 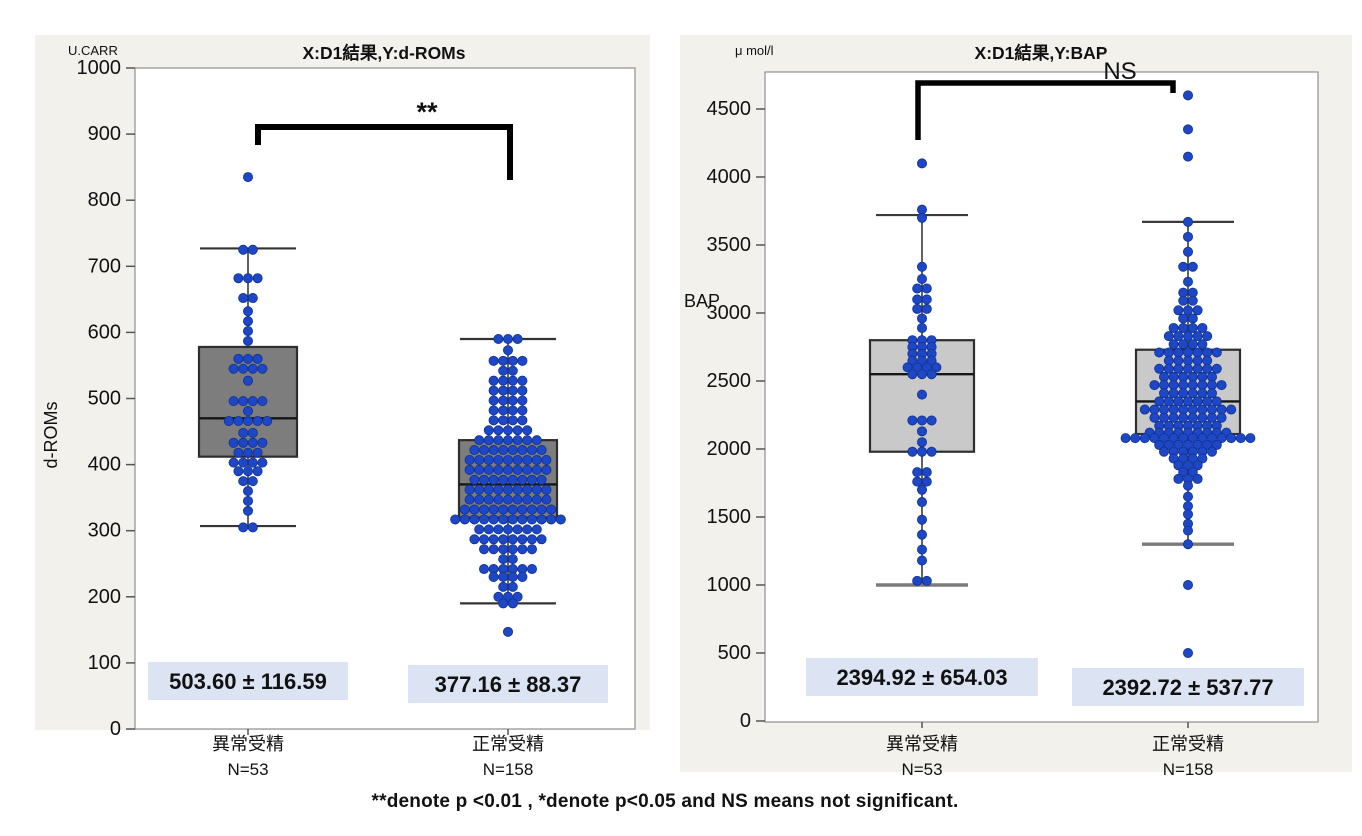 What do you see at coordinates (51, 435) in the screenshot?
I see `y-axis-label: d-ROMs` at bounding box center [51, 435].